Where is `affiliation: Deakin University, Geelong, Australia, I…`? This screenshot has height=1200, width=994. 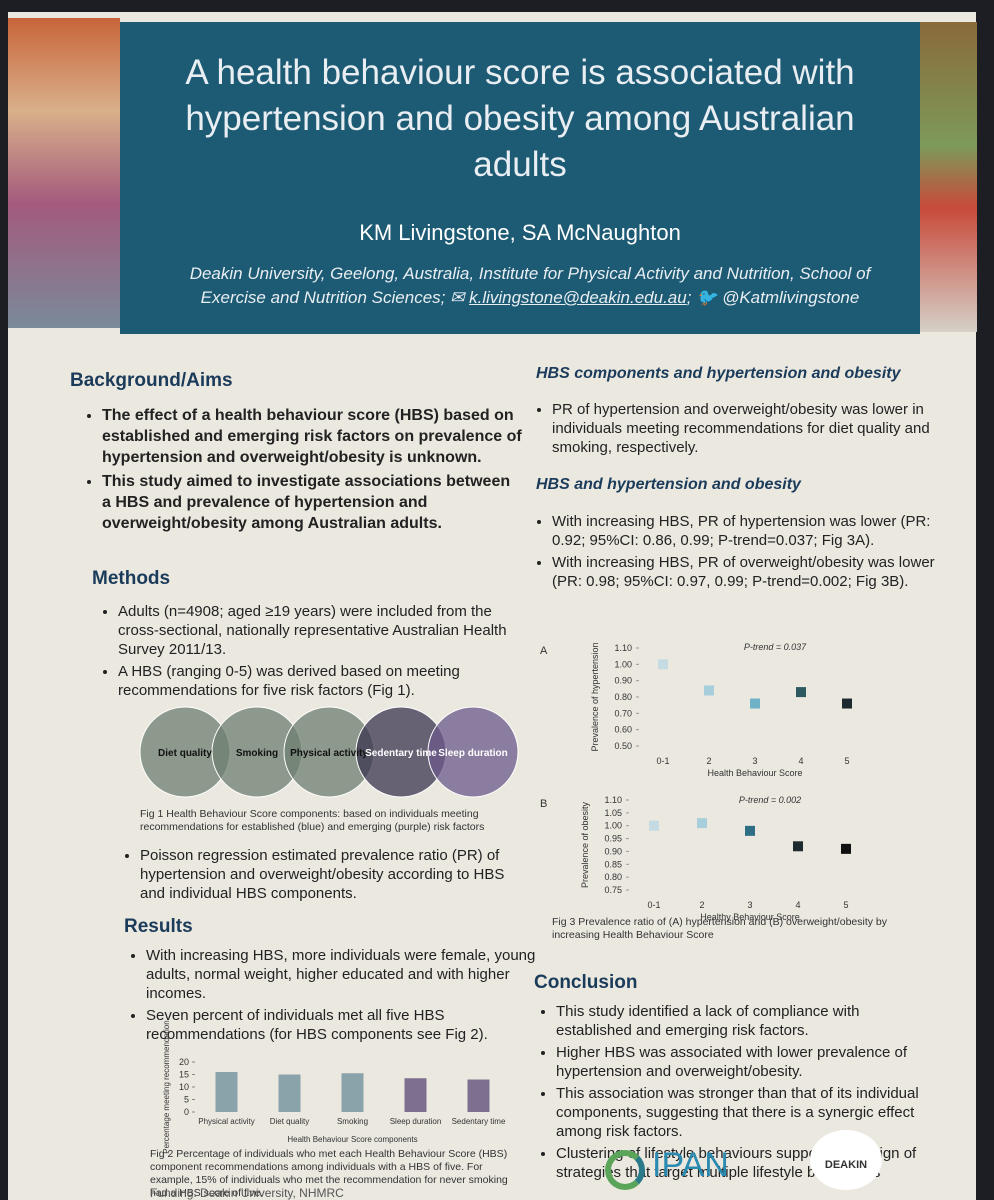
affiliation: Deakin University, Geelong, Australia, I… is located at coordinates (530, 285).